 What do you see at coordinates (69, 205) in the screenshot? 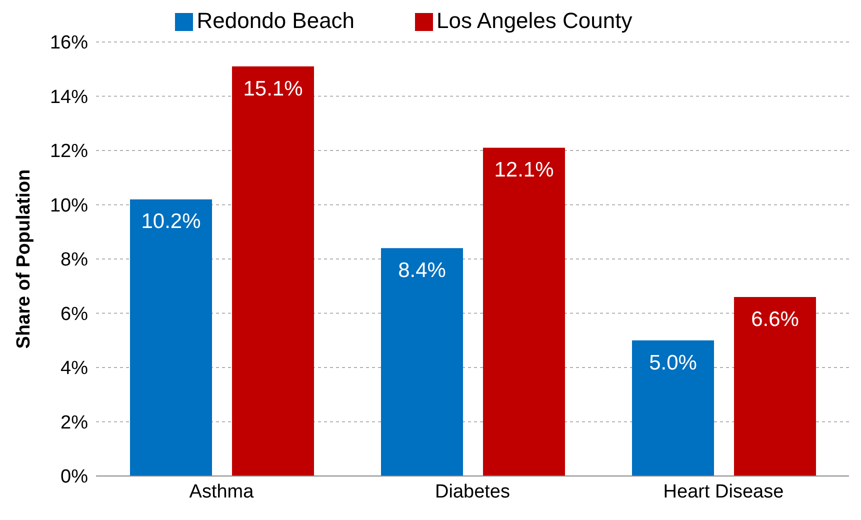
I see `y-tick-label: 10%` at bounding box center [69, 205].